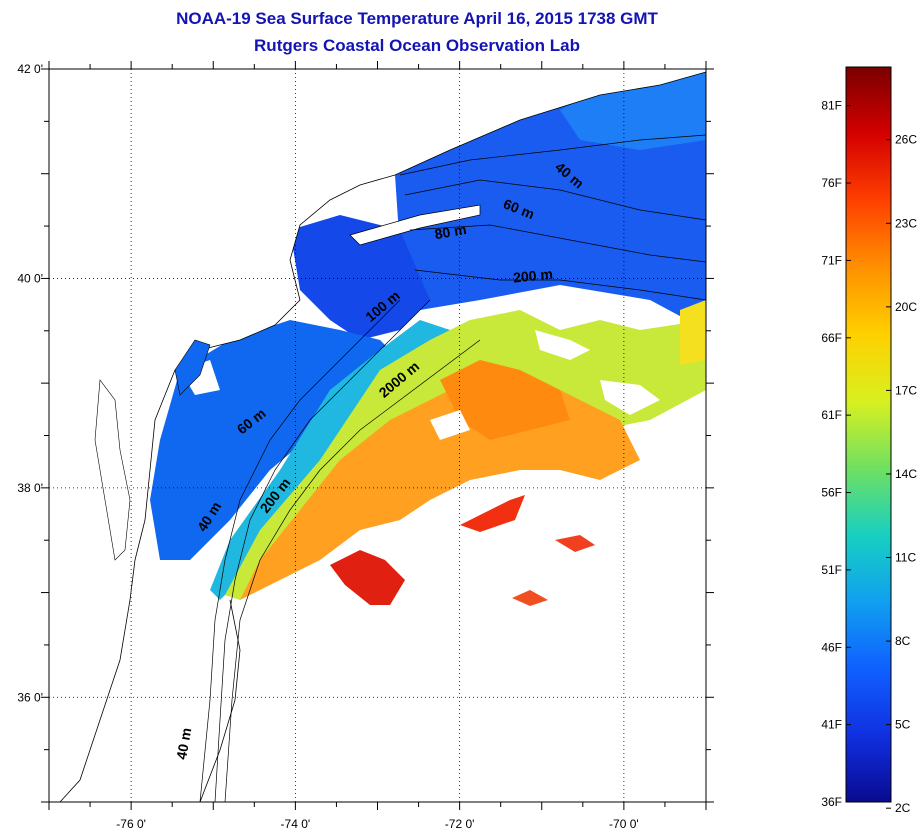  I want to click on lon-tick-label: -76 0', so click(131, 824).